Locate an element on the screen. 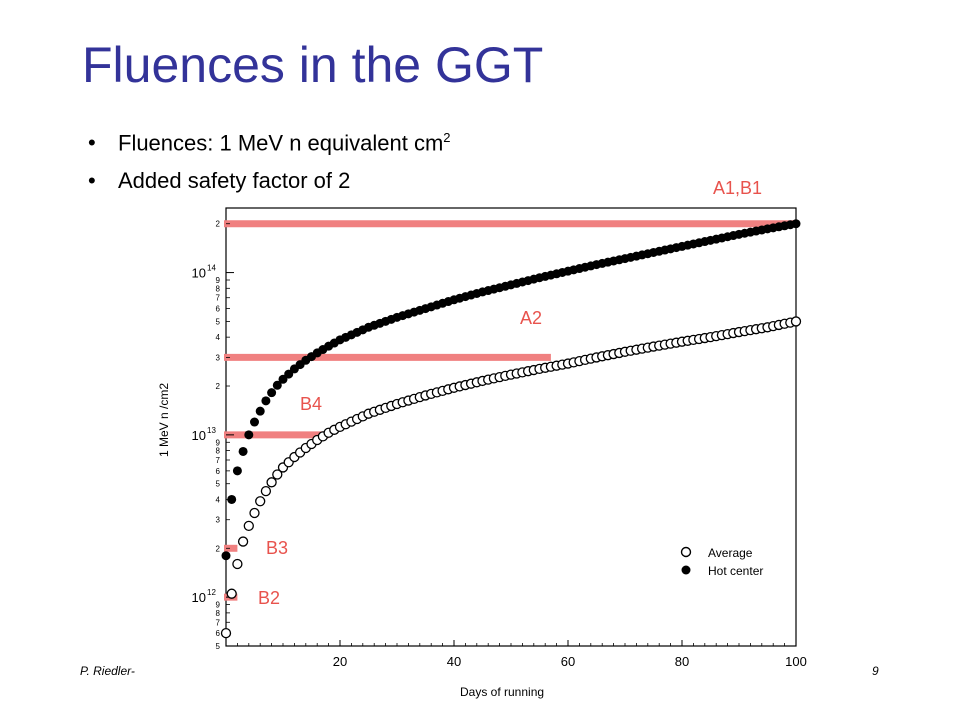 The image size is (960, 720). bullet-item: • Fluences: 1 MeV n equivalent cm2 is located at coordinates (269, 149).